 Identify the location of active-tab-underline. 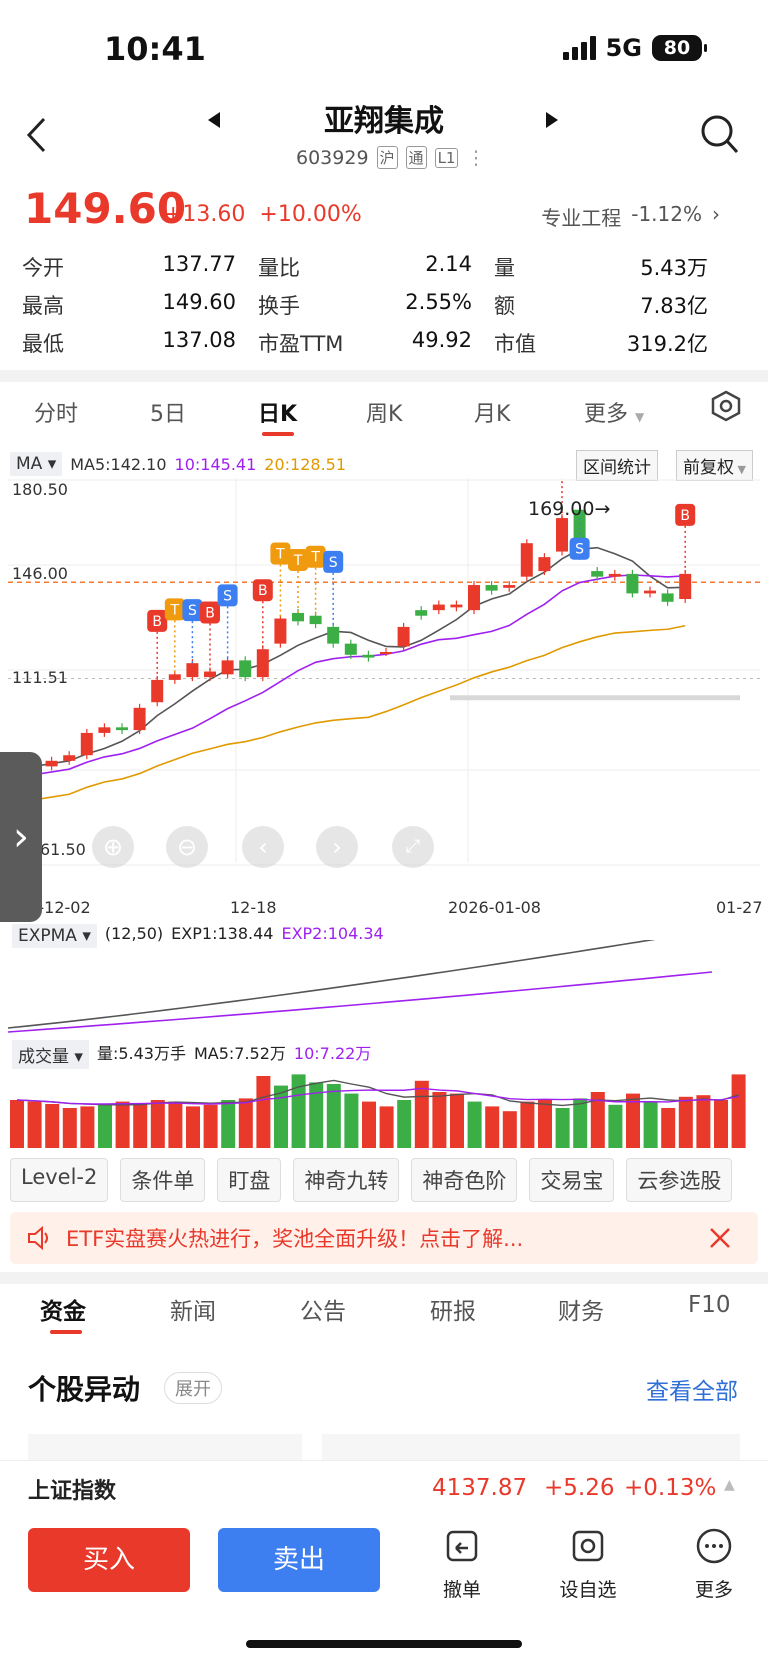
(278, 434).